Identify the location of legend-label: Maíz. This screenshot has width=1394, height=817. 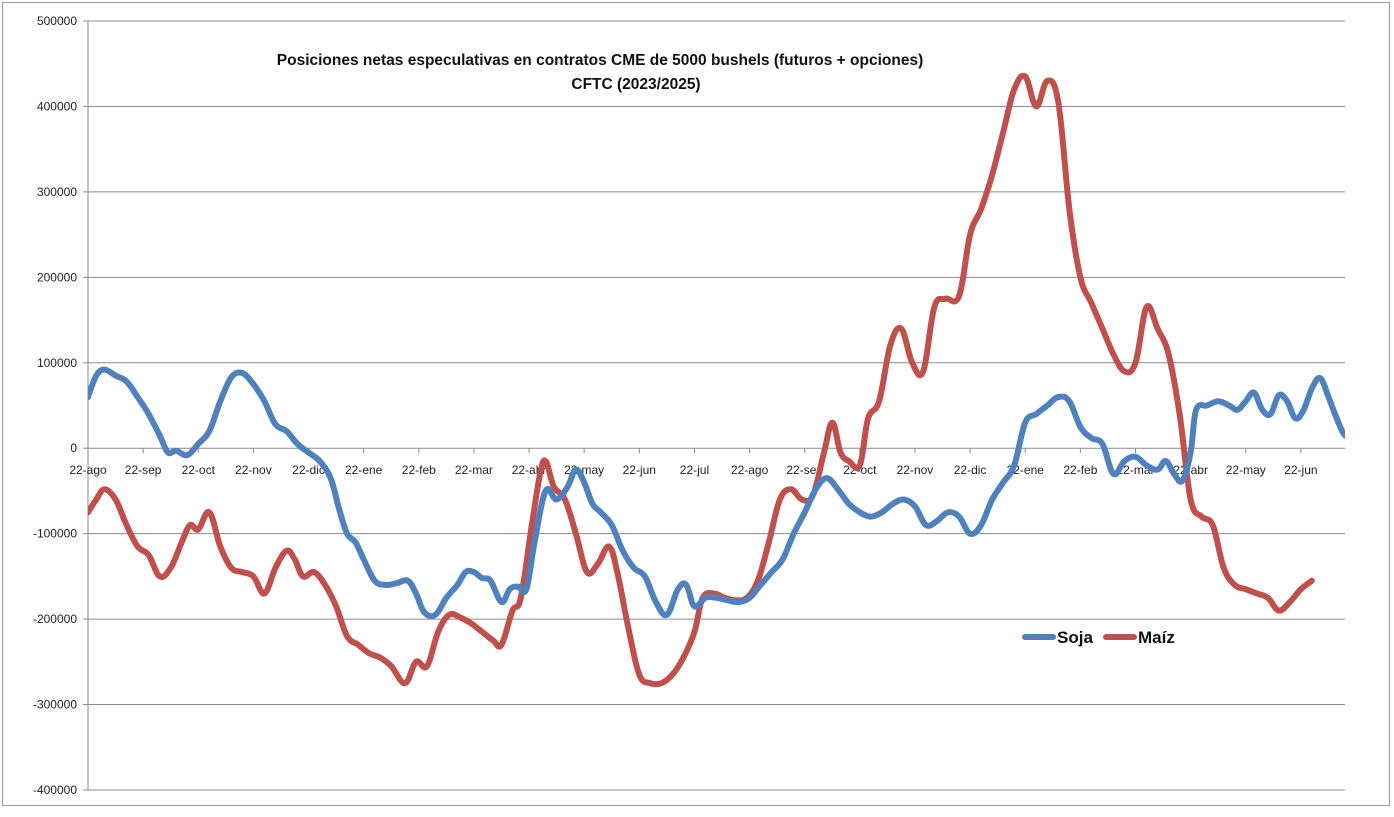
(1156, 637).